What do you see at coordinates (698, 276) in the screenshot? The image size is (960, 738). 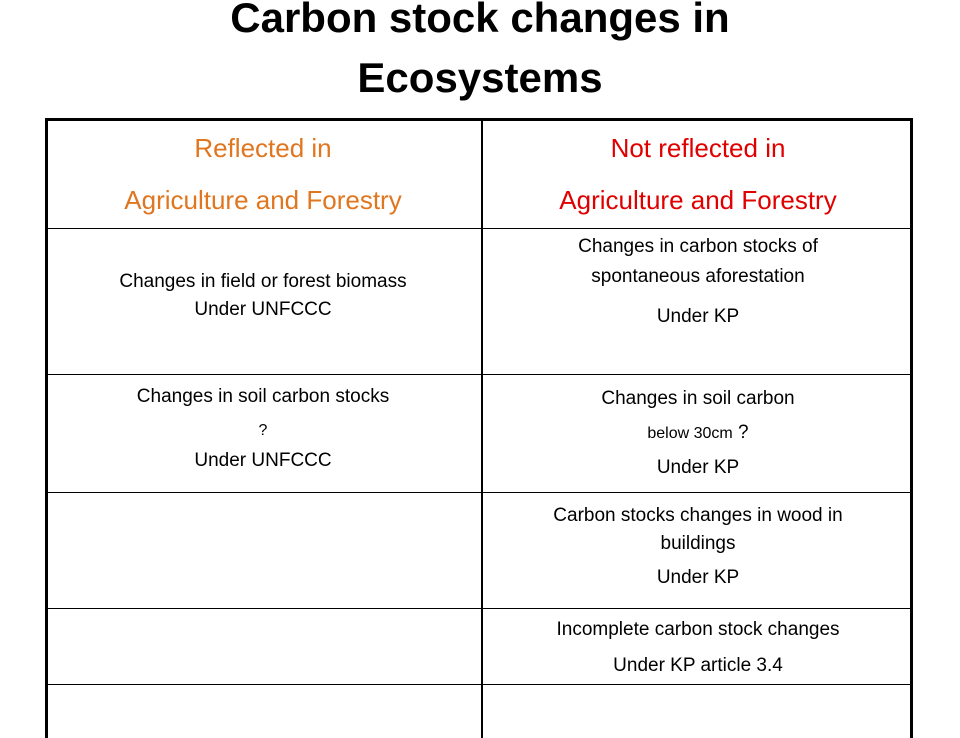 I see `row1-right-line2: spontaneous aforestation` at bounding box center [698, 276].